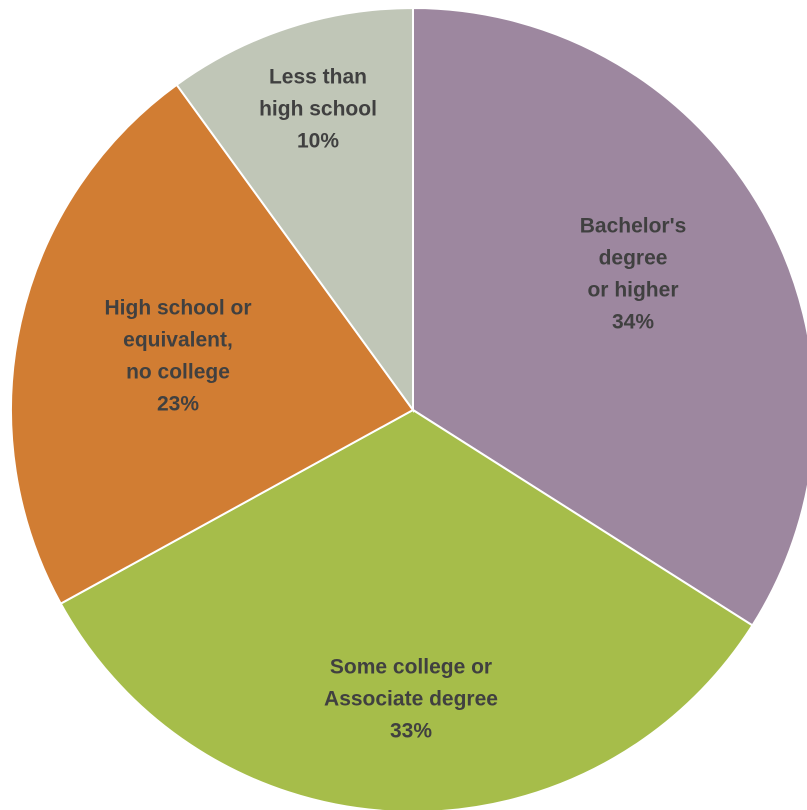 This screenshot has height=810, width=807. What do you see at coordinates (318, 141) in the screenshot?
I see `slice-value-label: 10%` at bounding box center [318, 141].